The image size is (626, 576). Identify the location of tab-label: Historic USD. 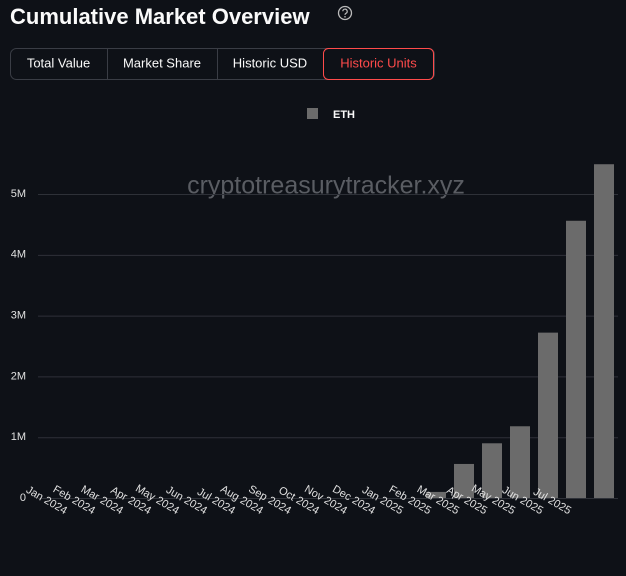
(270, 62).